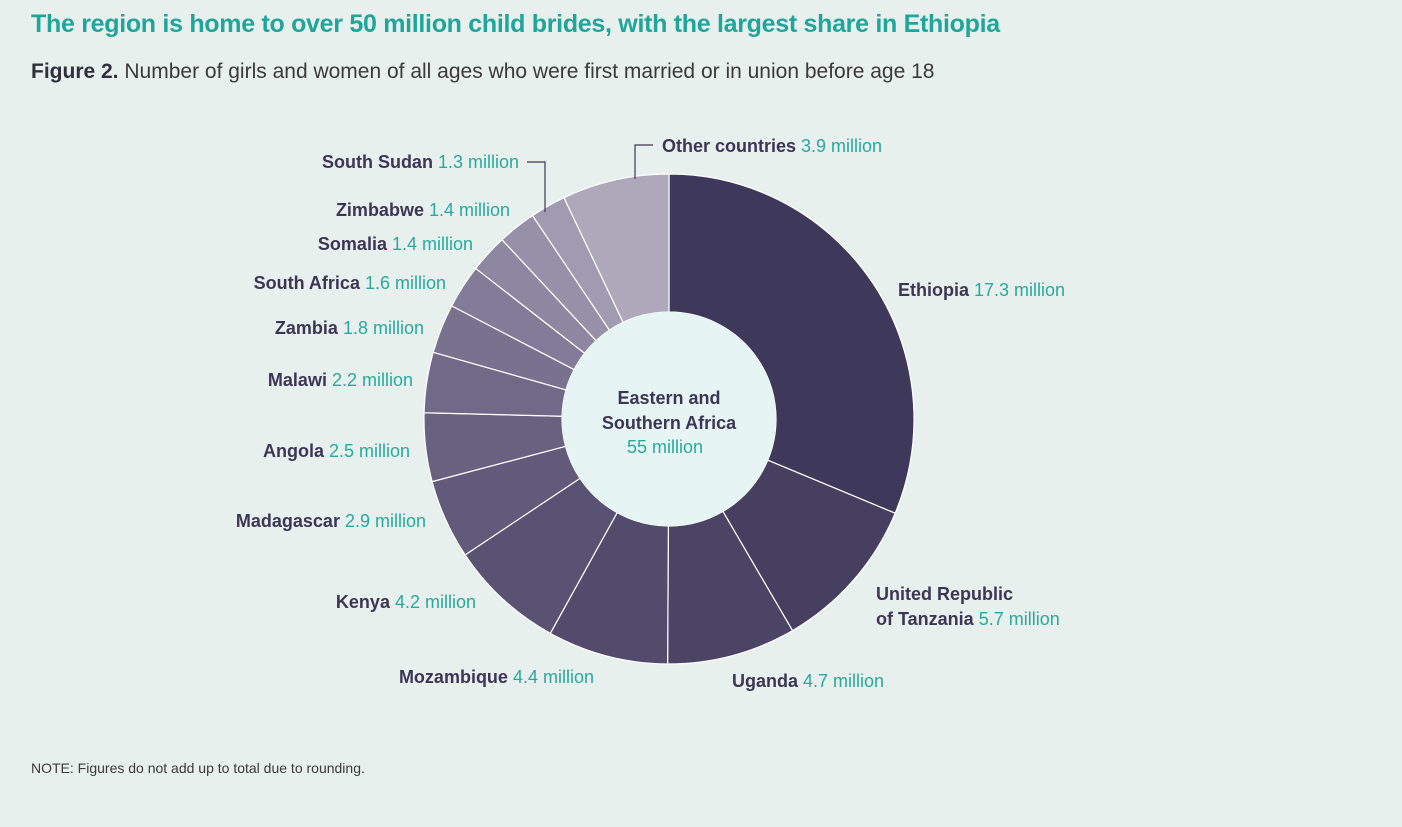 The height and width of the screenshot is (827, 1402). What do you see at coordinates (403, 283) in the screenshot?
I see `label-value: 1.6 million` at bounding box center [403, 283].